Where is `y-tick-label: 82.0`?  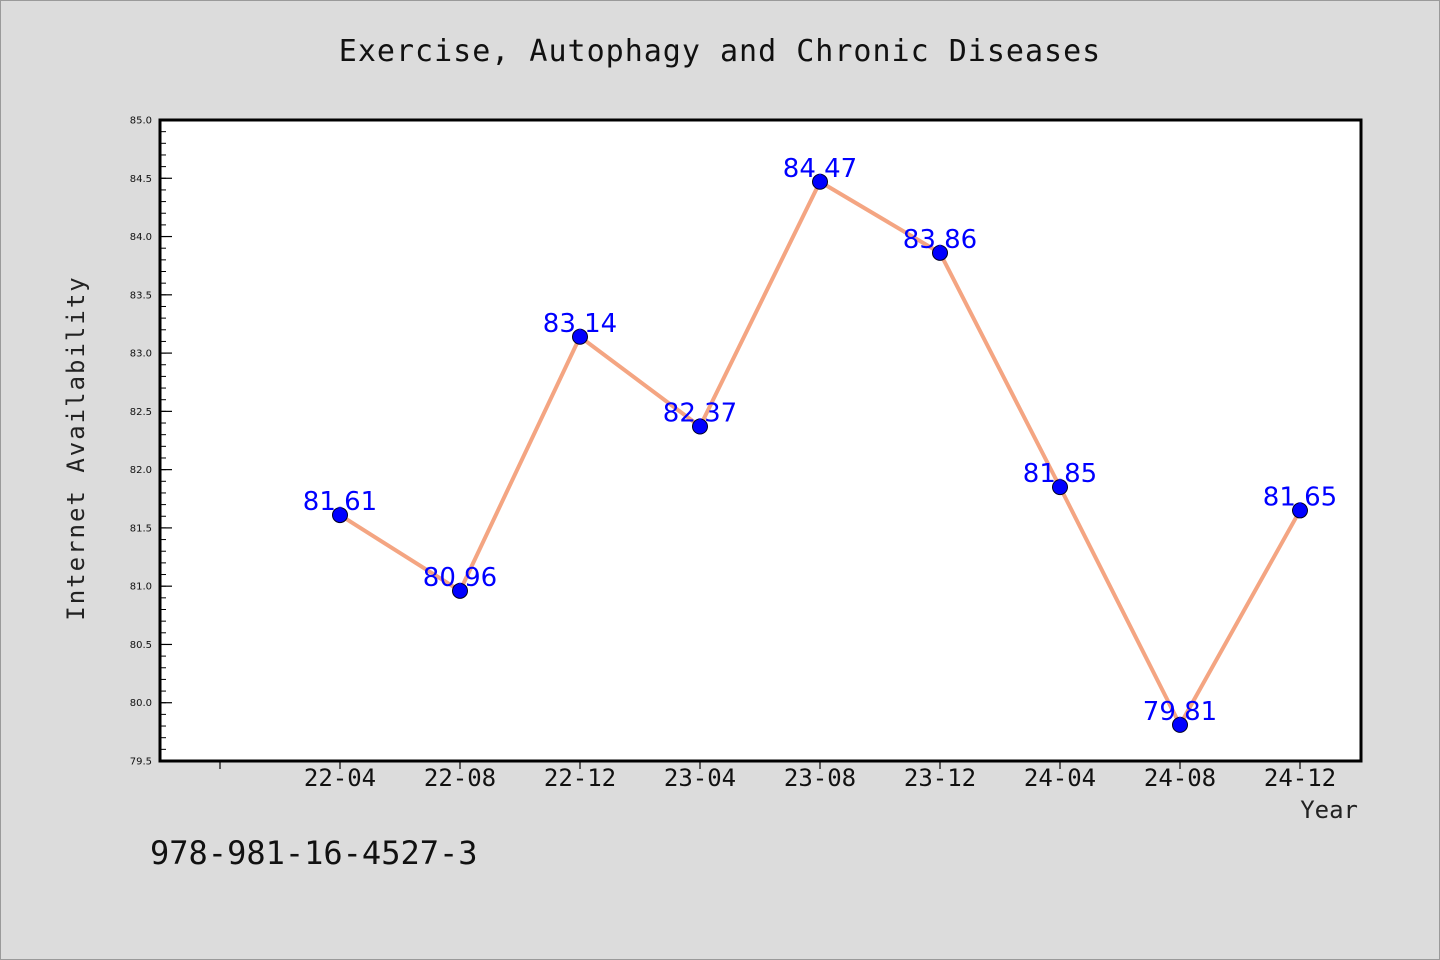 y-tick-label: 82.0 is located at coordinates (141, 470).